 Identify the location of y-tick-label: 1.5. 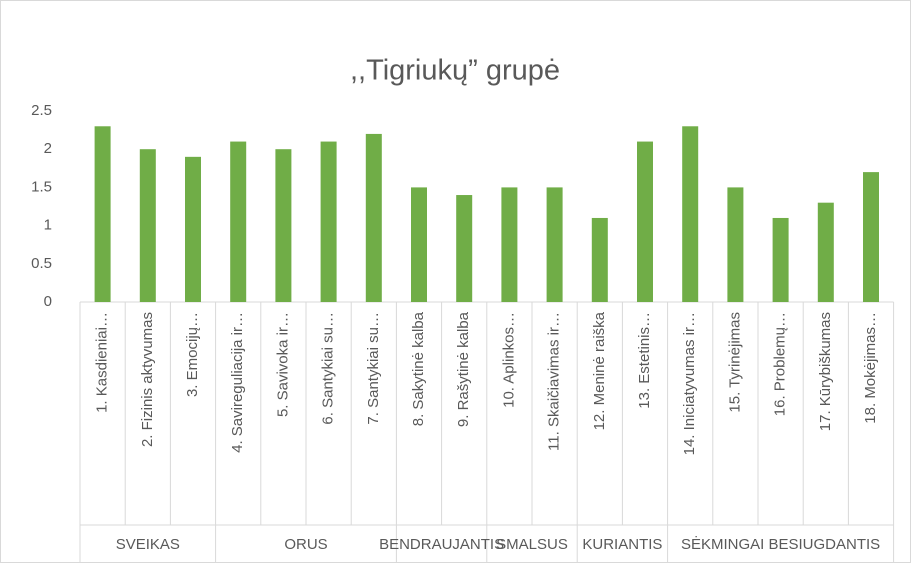
(41, 186).